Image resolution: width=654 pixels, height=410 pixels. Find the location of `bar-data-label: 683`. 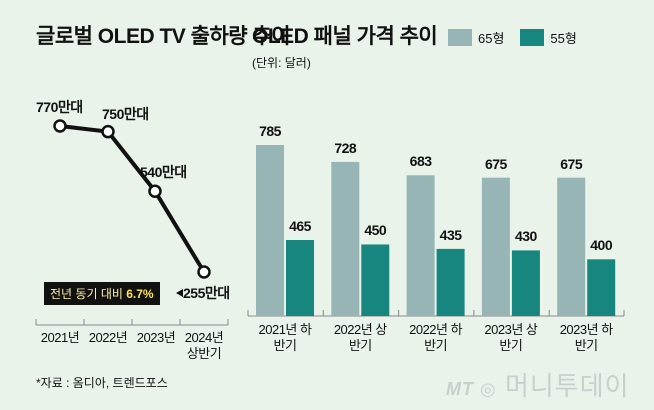

bar-data-label: 683 is located at coordinates (420, 161).